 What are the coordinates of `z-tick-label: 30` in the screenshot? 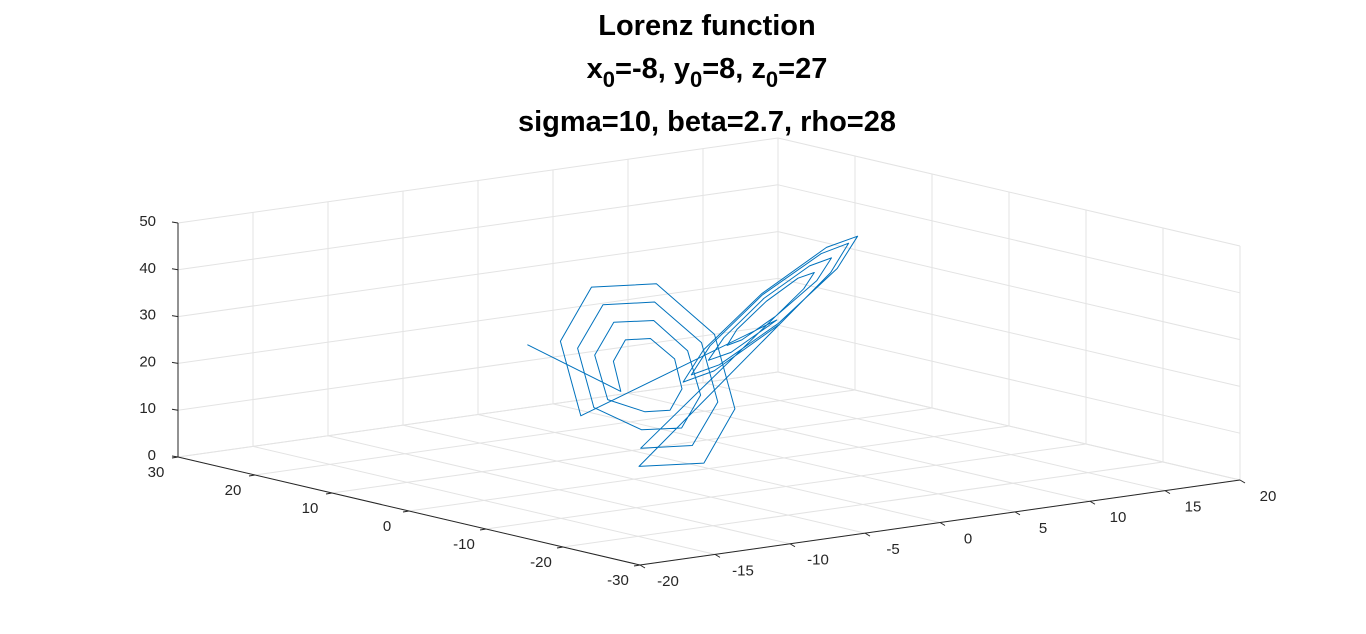 It's located at (147, 315).